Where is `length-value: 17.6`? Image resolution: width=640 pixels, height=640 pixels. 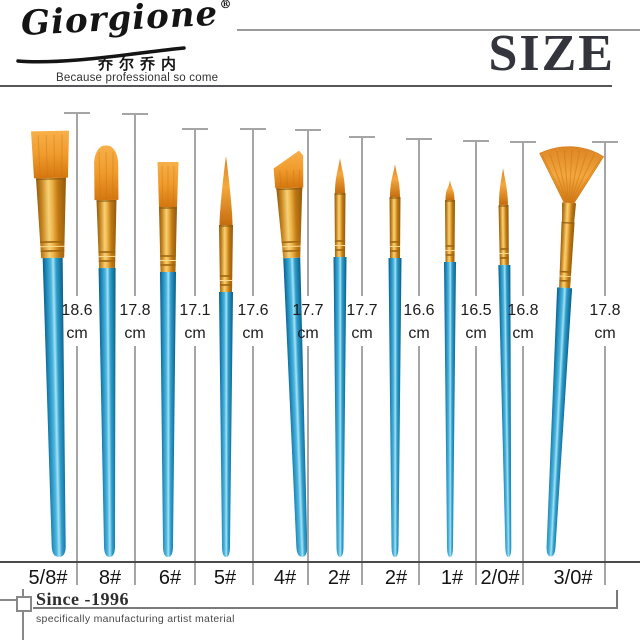
length-value: 17.6 is located at coordinates (253, 310).